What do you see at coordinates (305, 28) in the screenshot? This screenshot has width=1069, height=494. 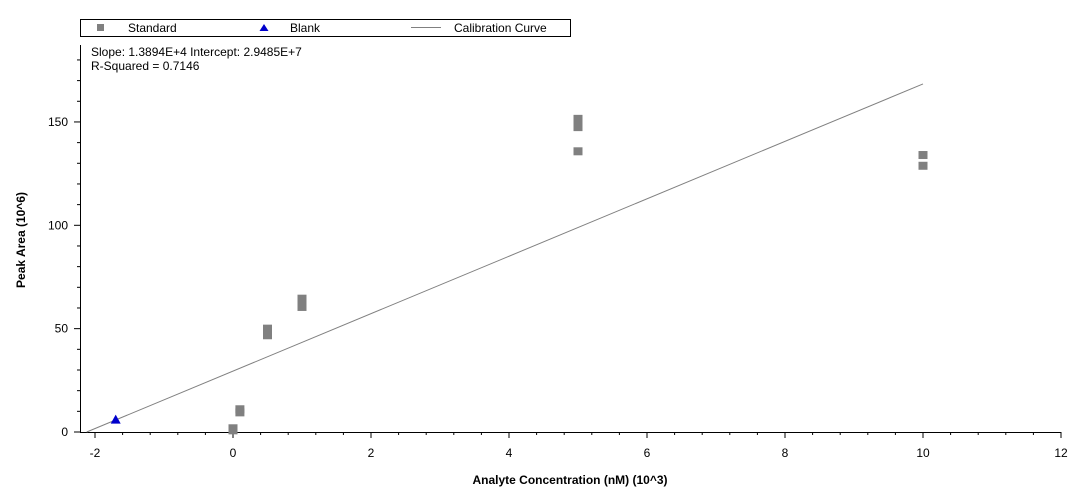 I see `legend-blank-label: Blank` at bounding box center [305, 28].